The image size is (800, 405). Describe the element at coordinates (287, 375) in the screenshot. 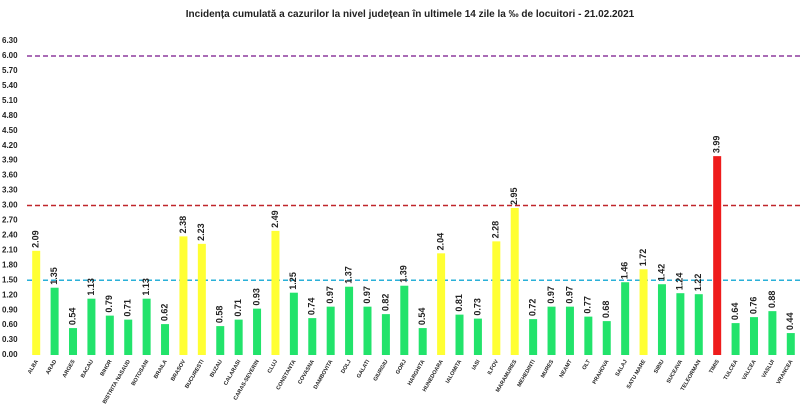

I see `x-tick-label: CONSTANTA` at that location.